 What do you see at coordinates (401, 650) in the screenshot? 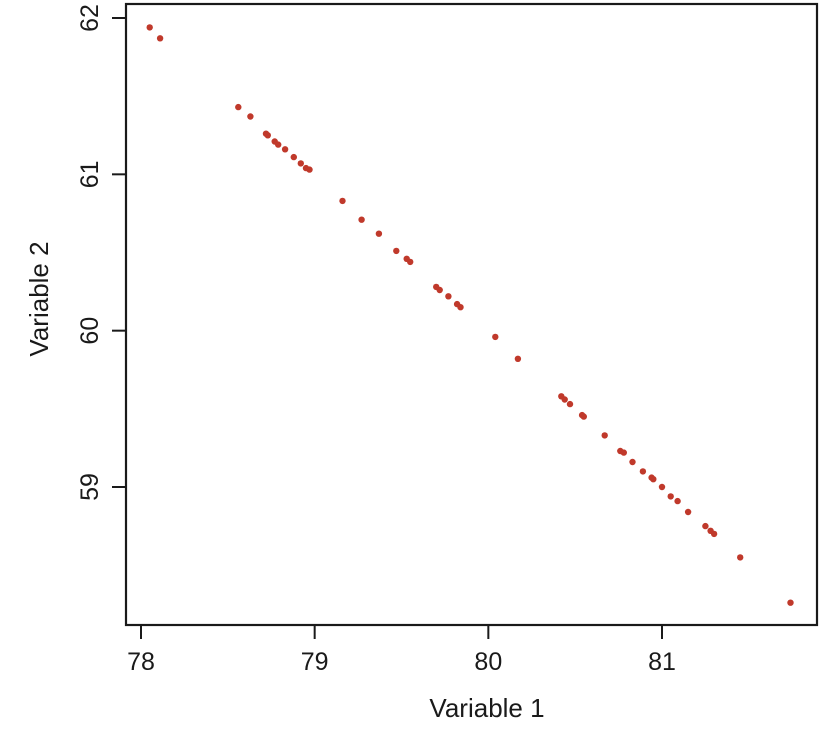
I see `x-axis: 78 79 80 81` at bounding box center [401, 650].